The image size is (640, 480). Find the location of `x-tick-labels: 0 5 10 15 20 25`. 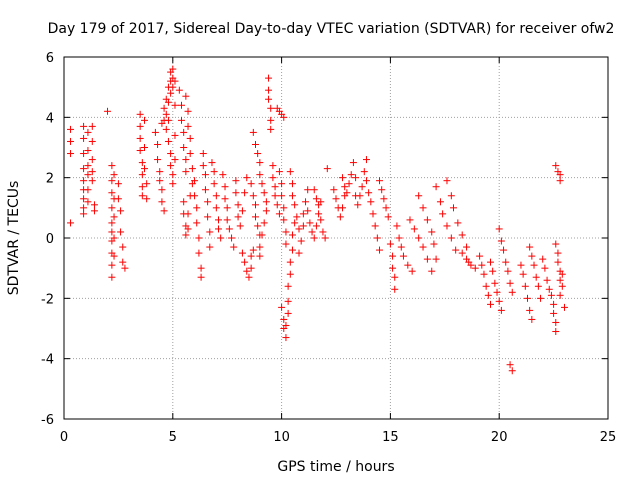

x-tick-labels: 0 5 10 15 20 25 is located at coordinates (338, 437).